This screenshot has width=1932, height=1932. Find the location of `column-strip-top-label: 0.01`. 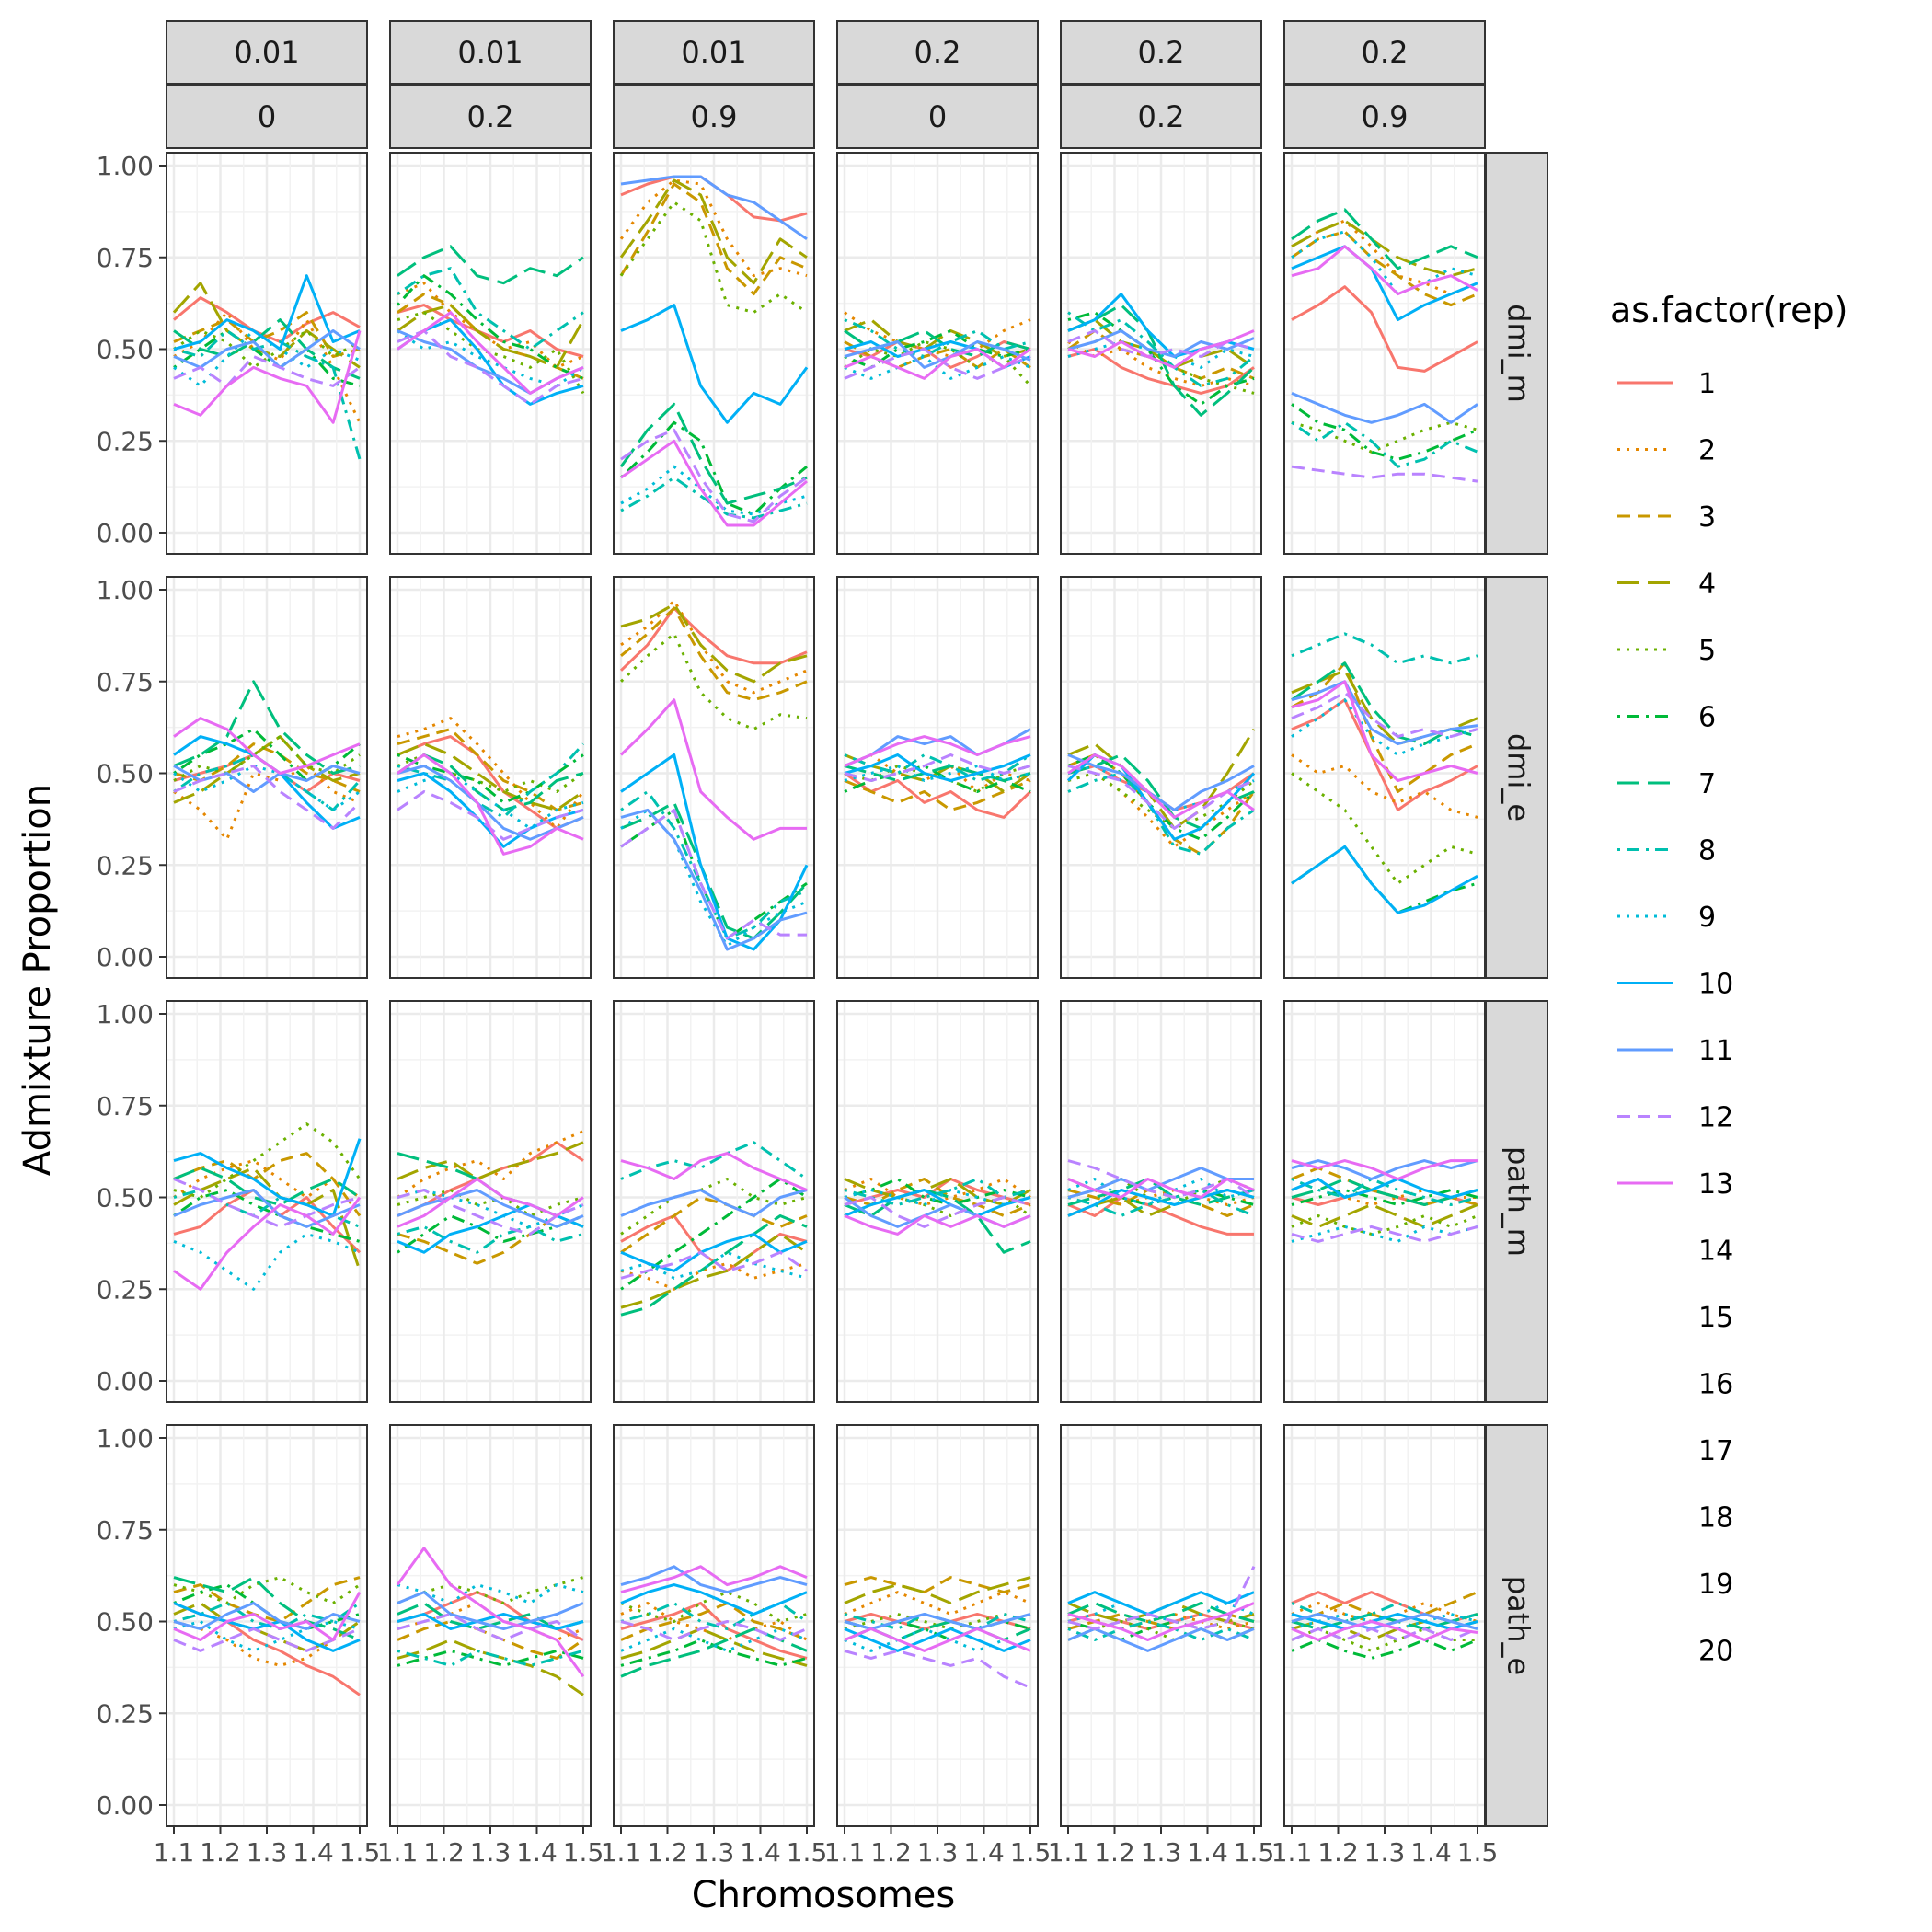

column-strip-top-label: 0.01 is located at coordinates (490, 52).